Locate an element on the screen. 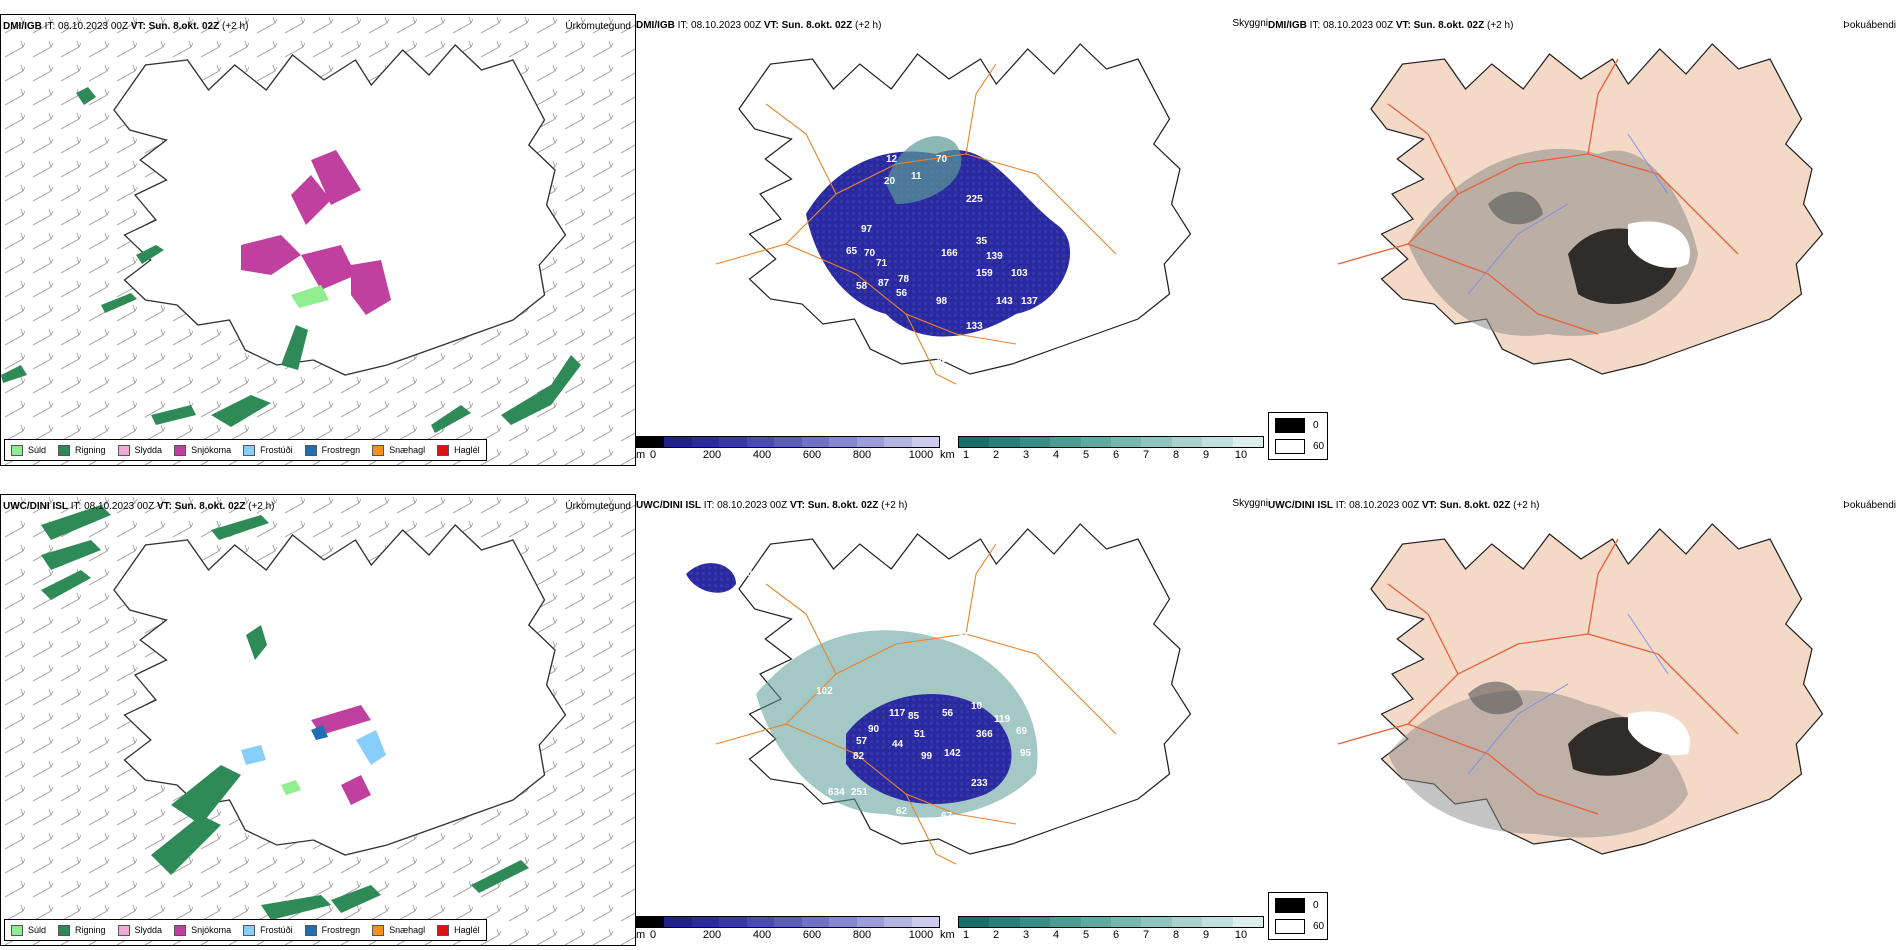 This screenshot has height=950, width=1900. vis-label: 43 is located at coordinates (900, 849).